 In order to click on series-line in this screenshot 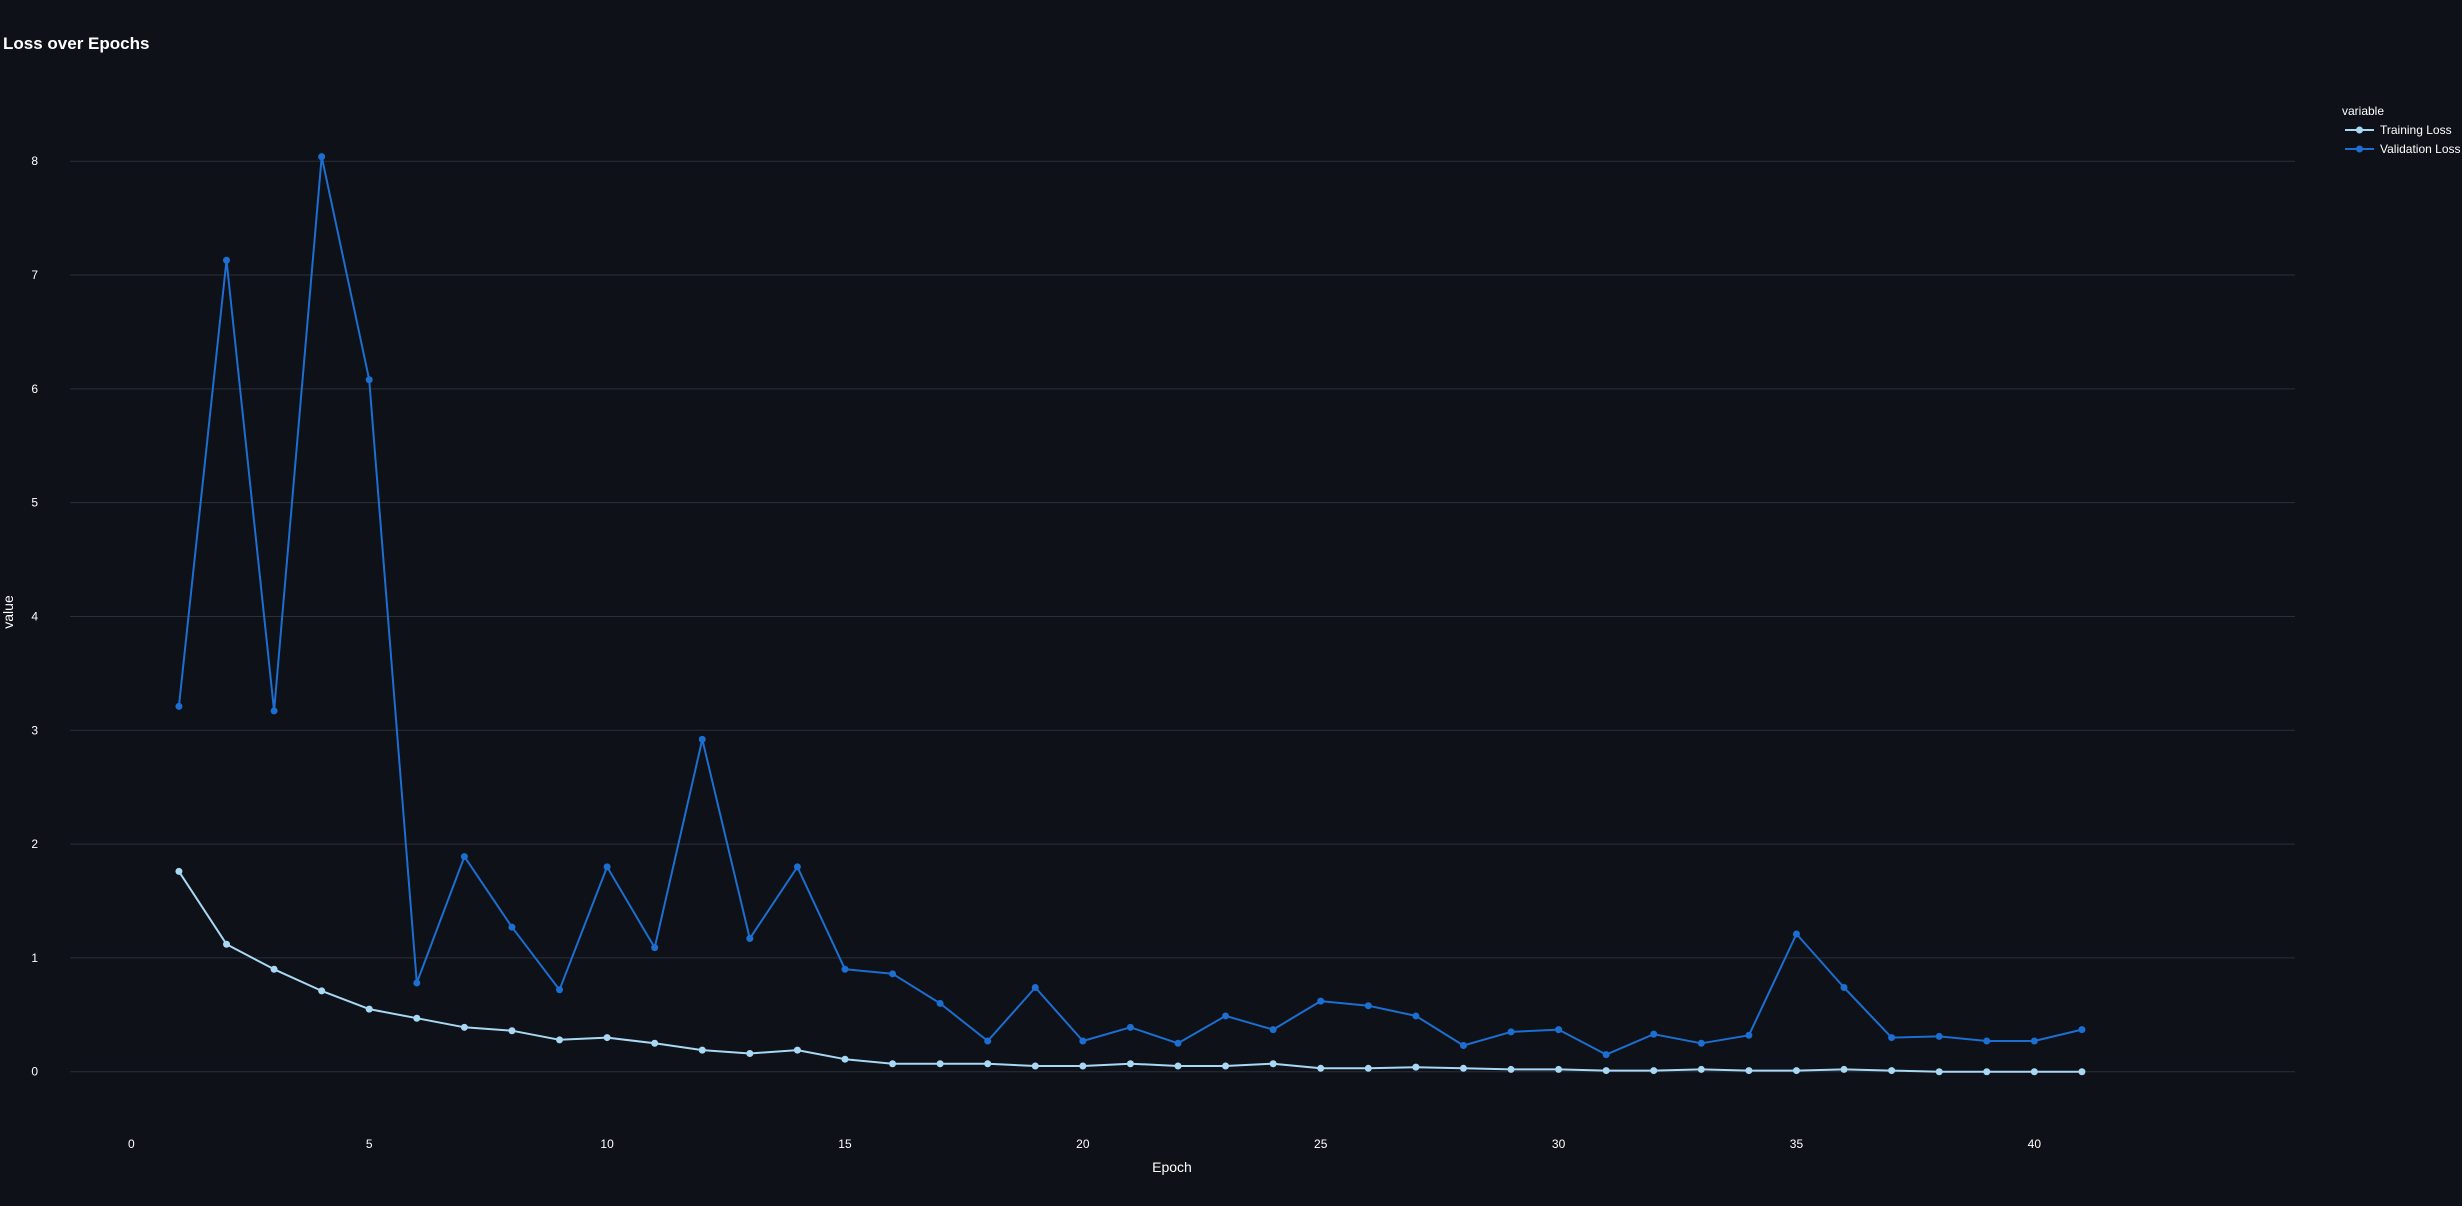, I will do `click(1130, 971)`.